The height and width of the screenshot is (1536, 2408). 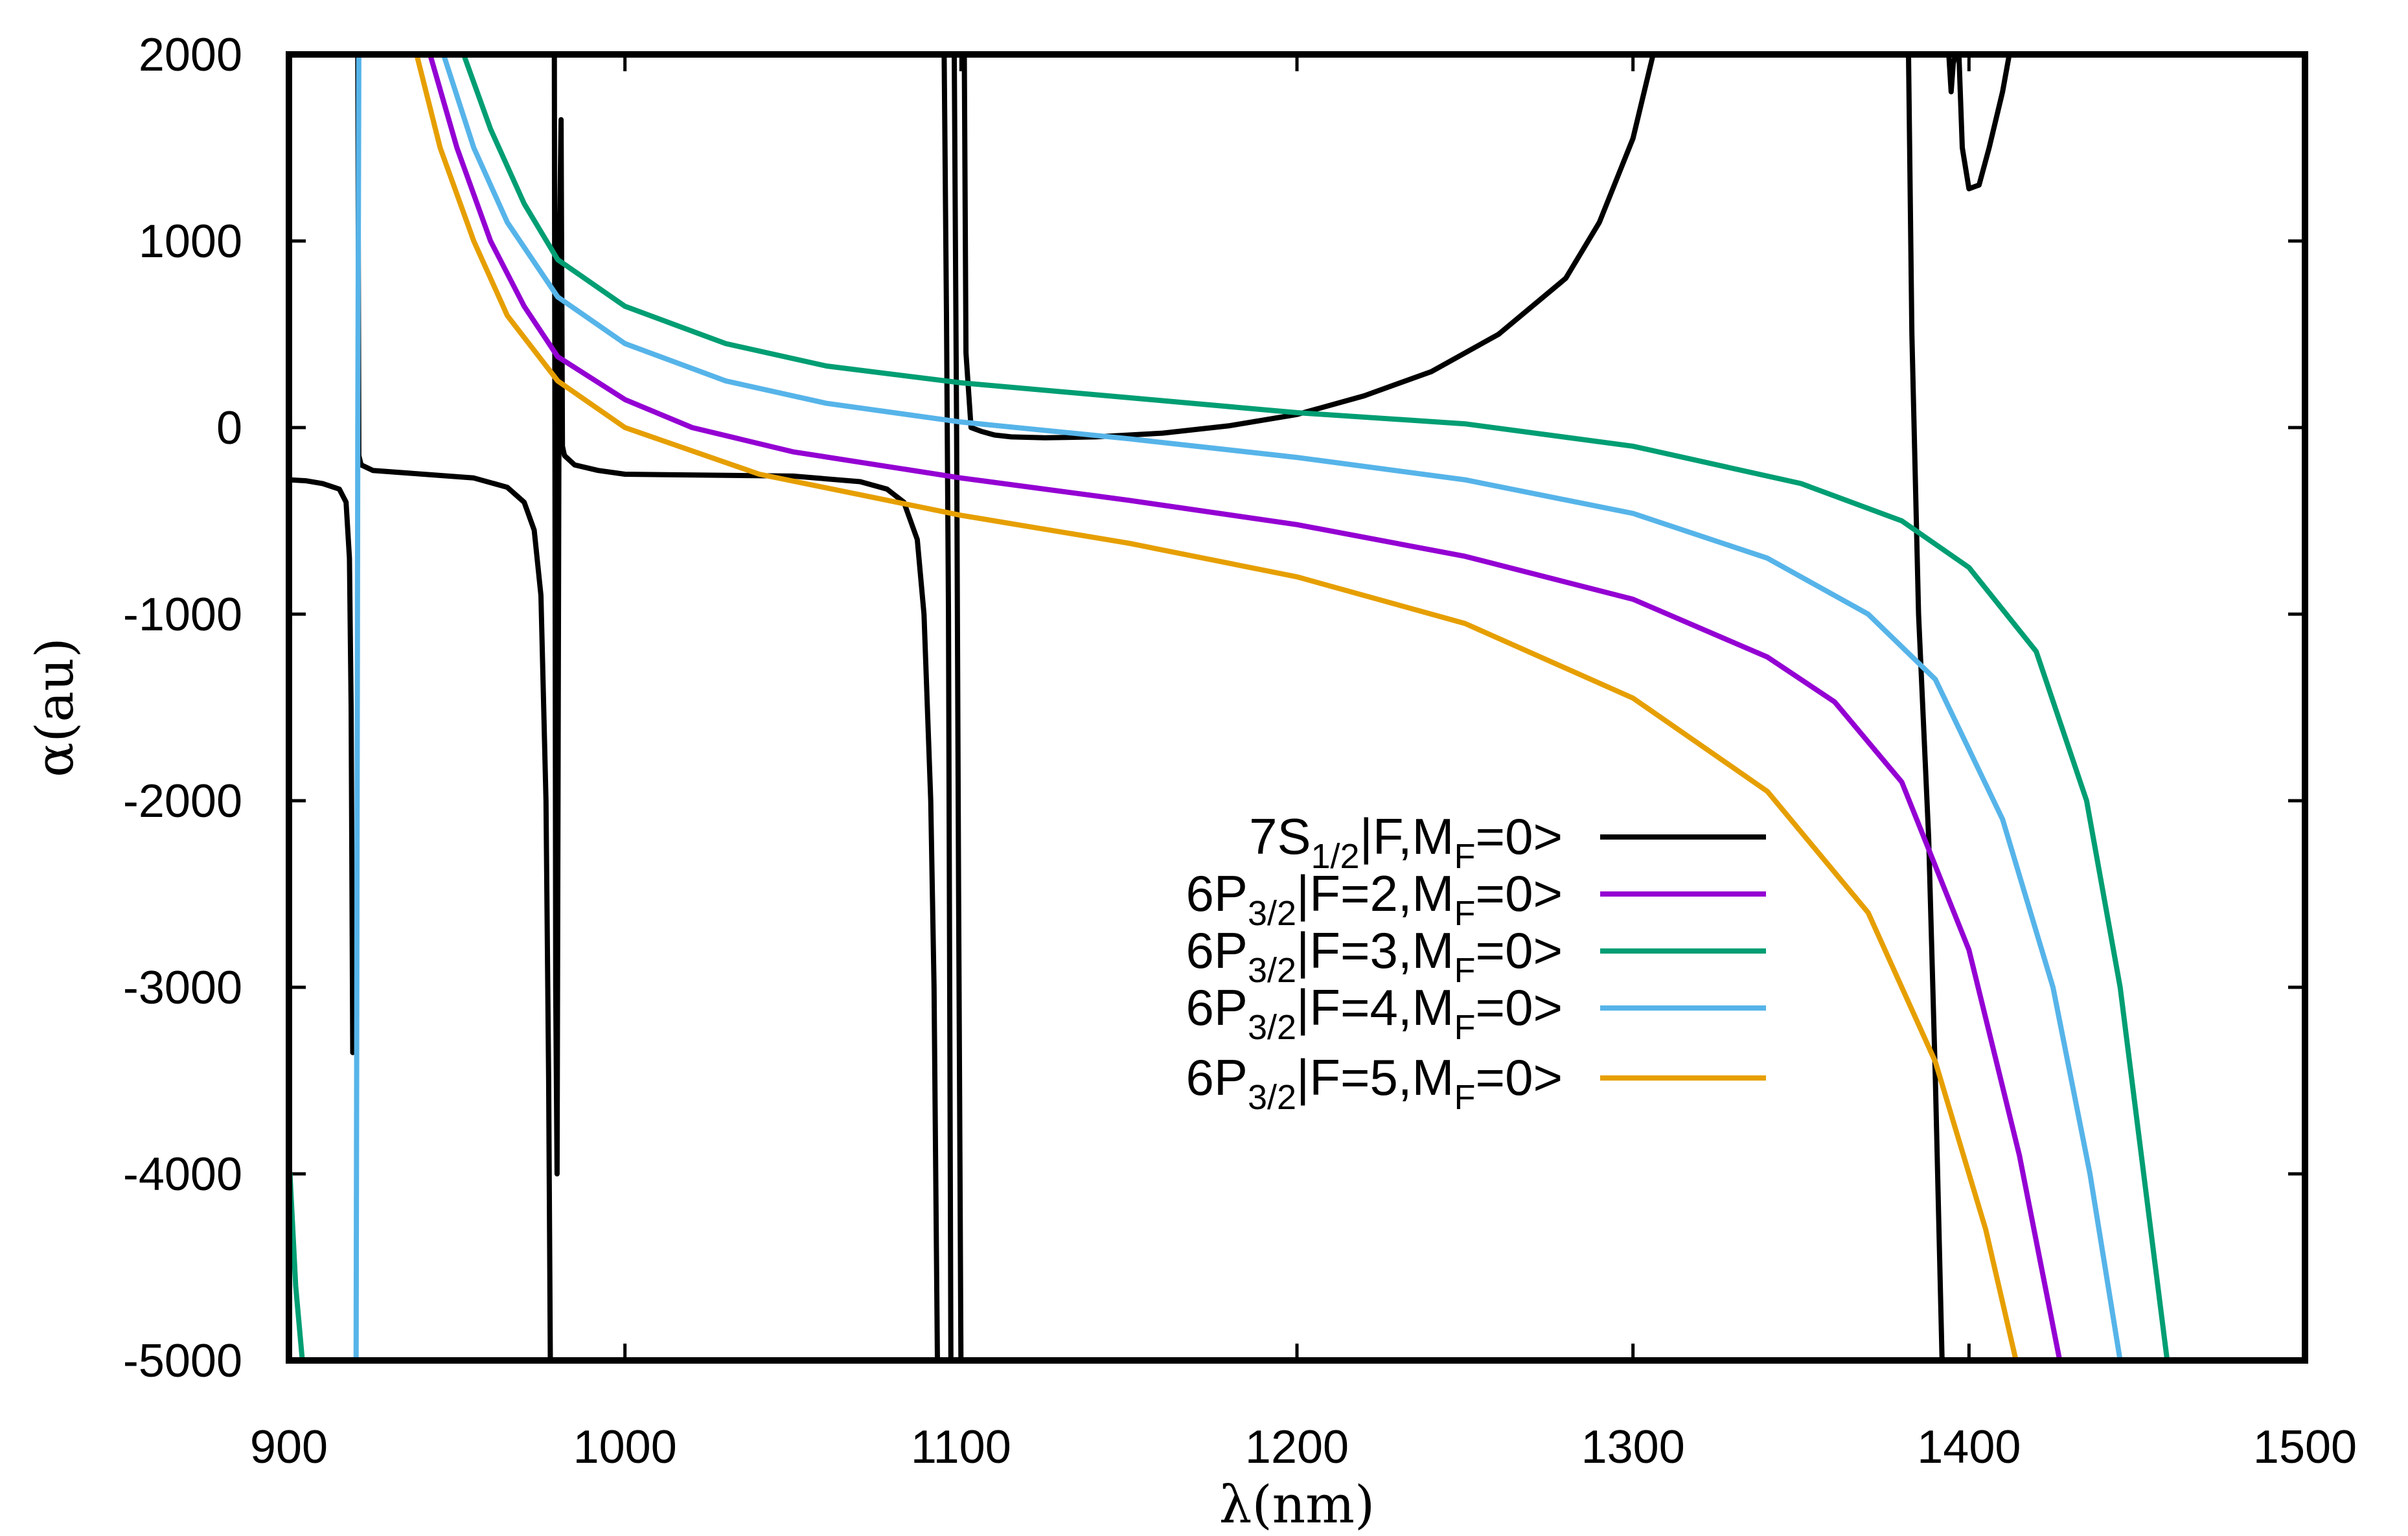 I want to click on legend-label-3: 6P3/2|F=4,MF=0>, so click(x=1374, y=1013).